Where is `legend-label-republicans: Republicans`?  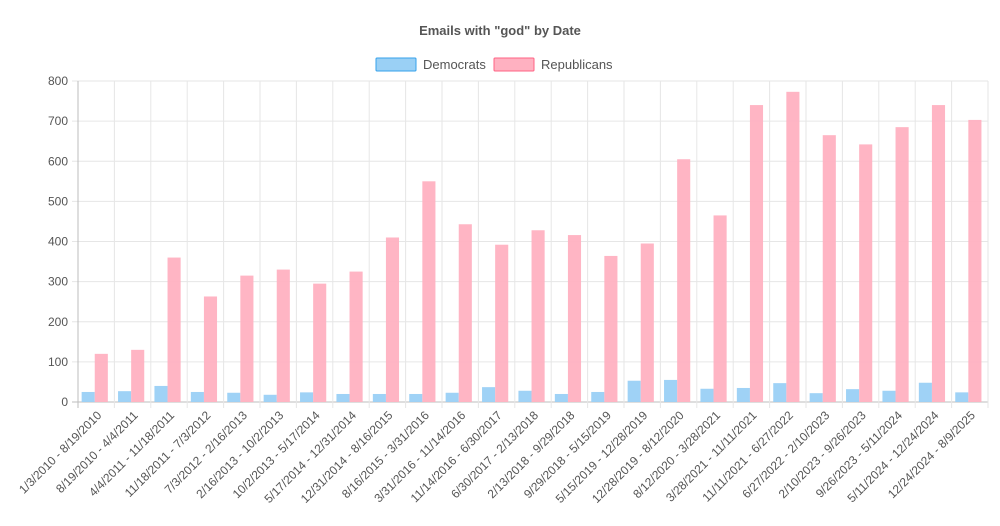
legend-label-republicans: Republicans is located at coordinates (577, 64).